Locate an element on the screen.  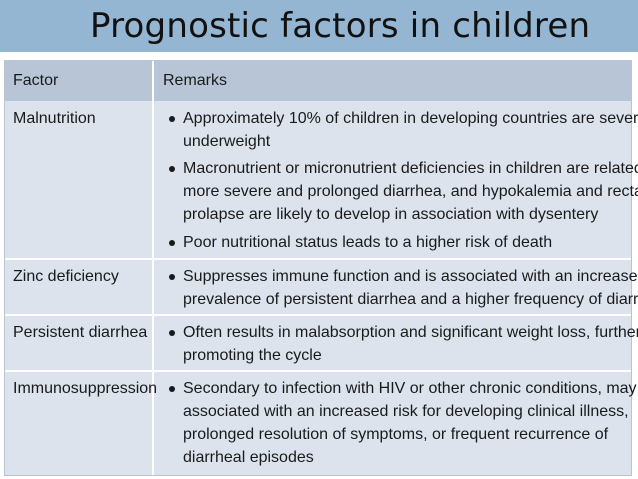
column-divider is located at coordinates (153, 268).